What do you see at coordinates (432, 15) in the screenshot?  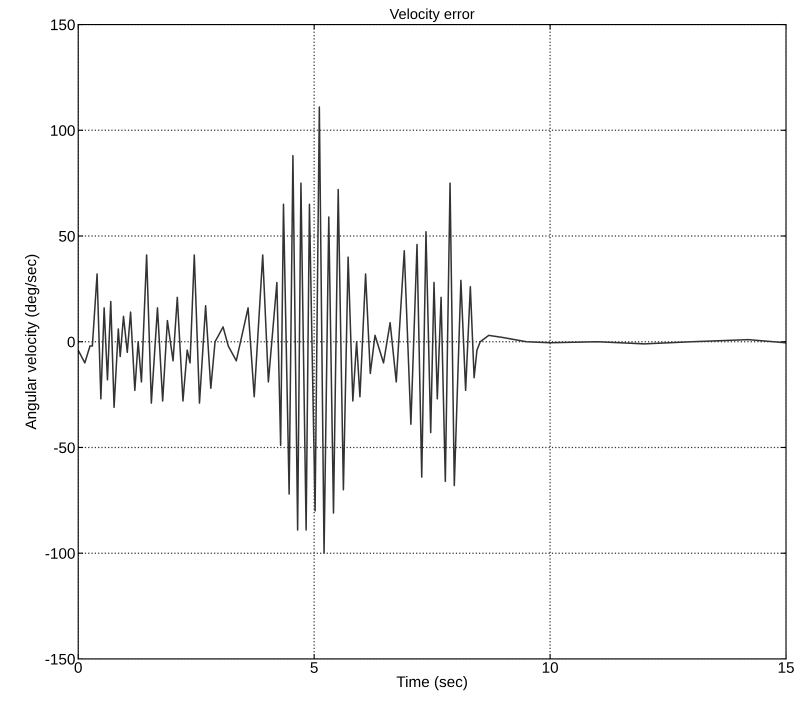 I see `chart-title: Velocity error` at bounding box center [432, 15].